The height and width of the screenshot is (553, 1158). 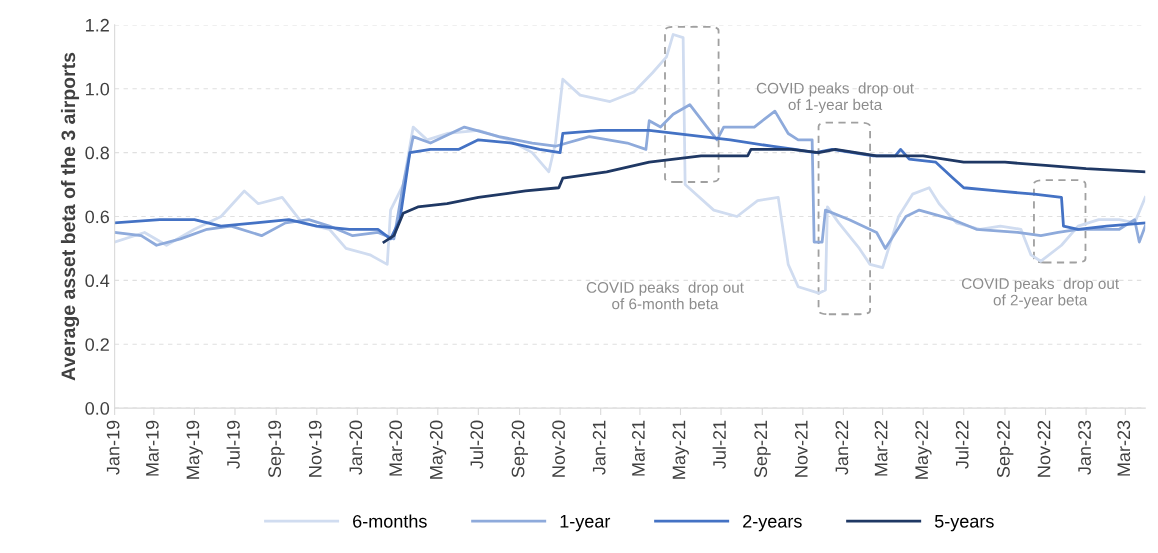 I want to click on x-tick-label: Mar-21, so click(x=638, y=448).